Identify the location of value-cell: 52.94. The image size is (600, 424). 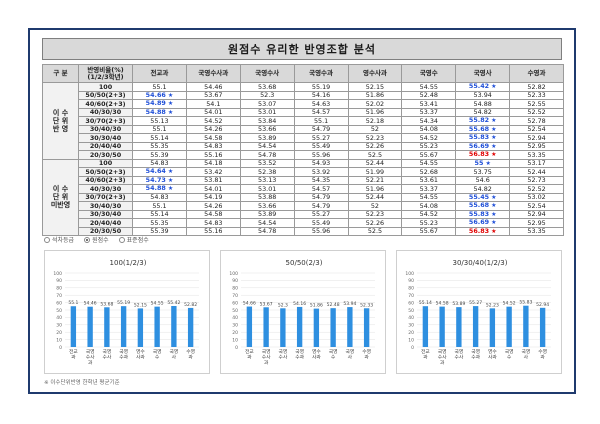
(536, 214).